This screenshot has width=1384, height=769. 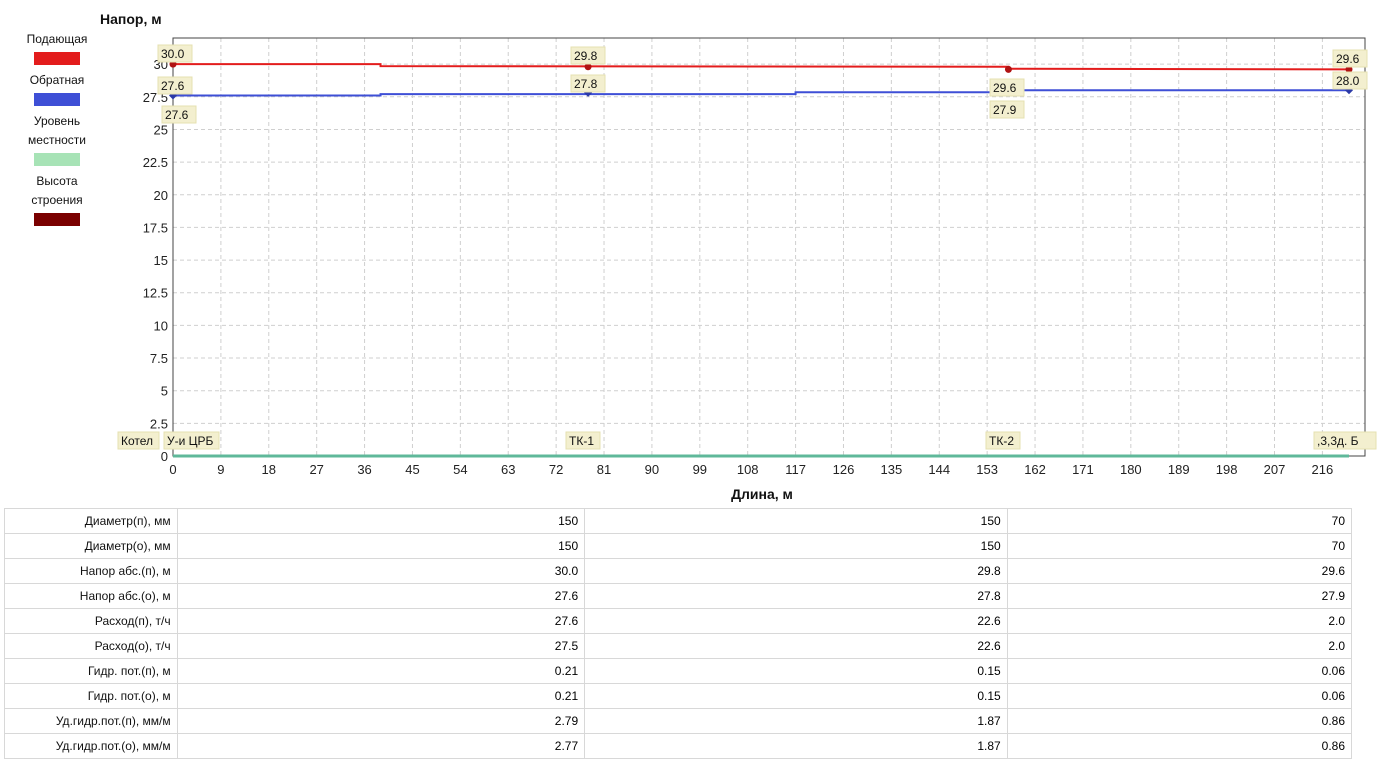 I want to click on row-header: Уд.гидр.пот.(п), мм/м, so click(x=91, y=721).